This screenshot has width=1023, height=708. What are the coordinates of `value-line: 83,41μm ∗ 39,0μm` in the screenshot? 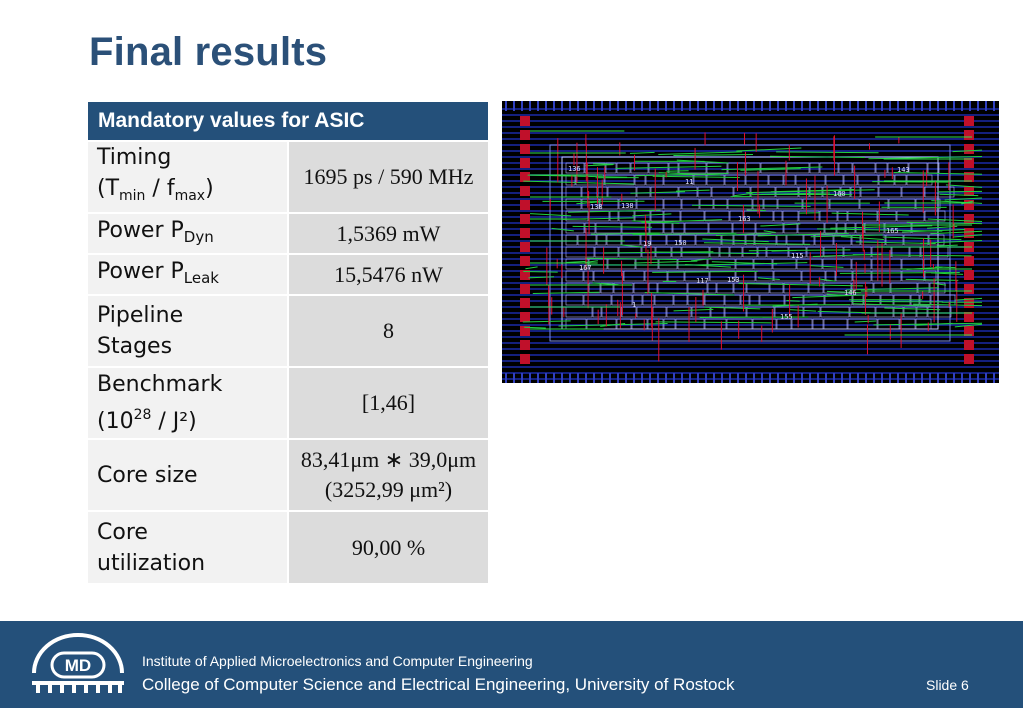 It's located at (388, 459).